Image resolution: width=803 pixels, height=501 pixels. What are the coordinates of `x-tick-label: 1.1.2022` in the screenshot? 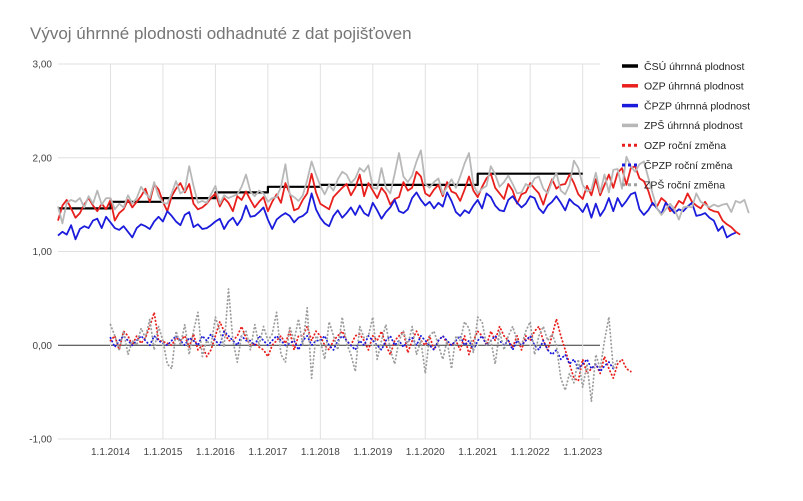 It's located at (530, 452).